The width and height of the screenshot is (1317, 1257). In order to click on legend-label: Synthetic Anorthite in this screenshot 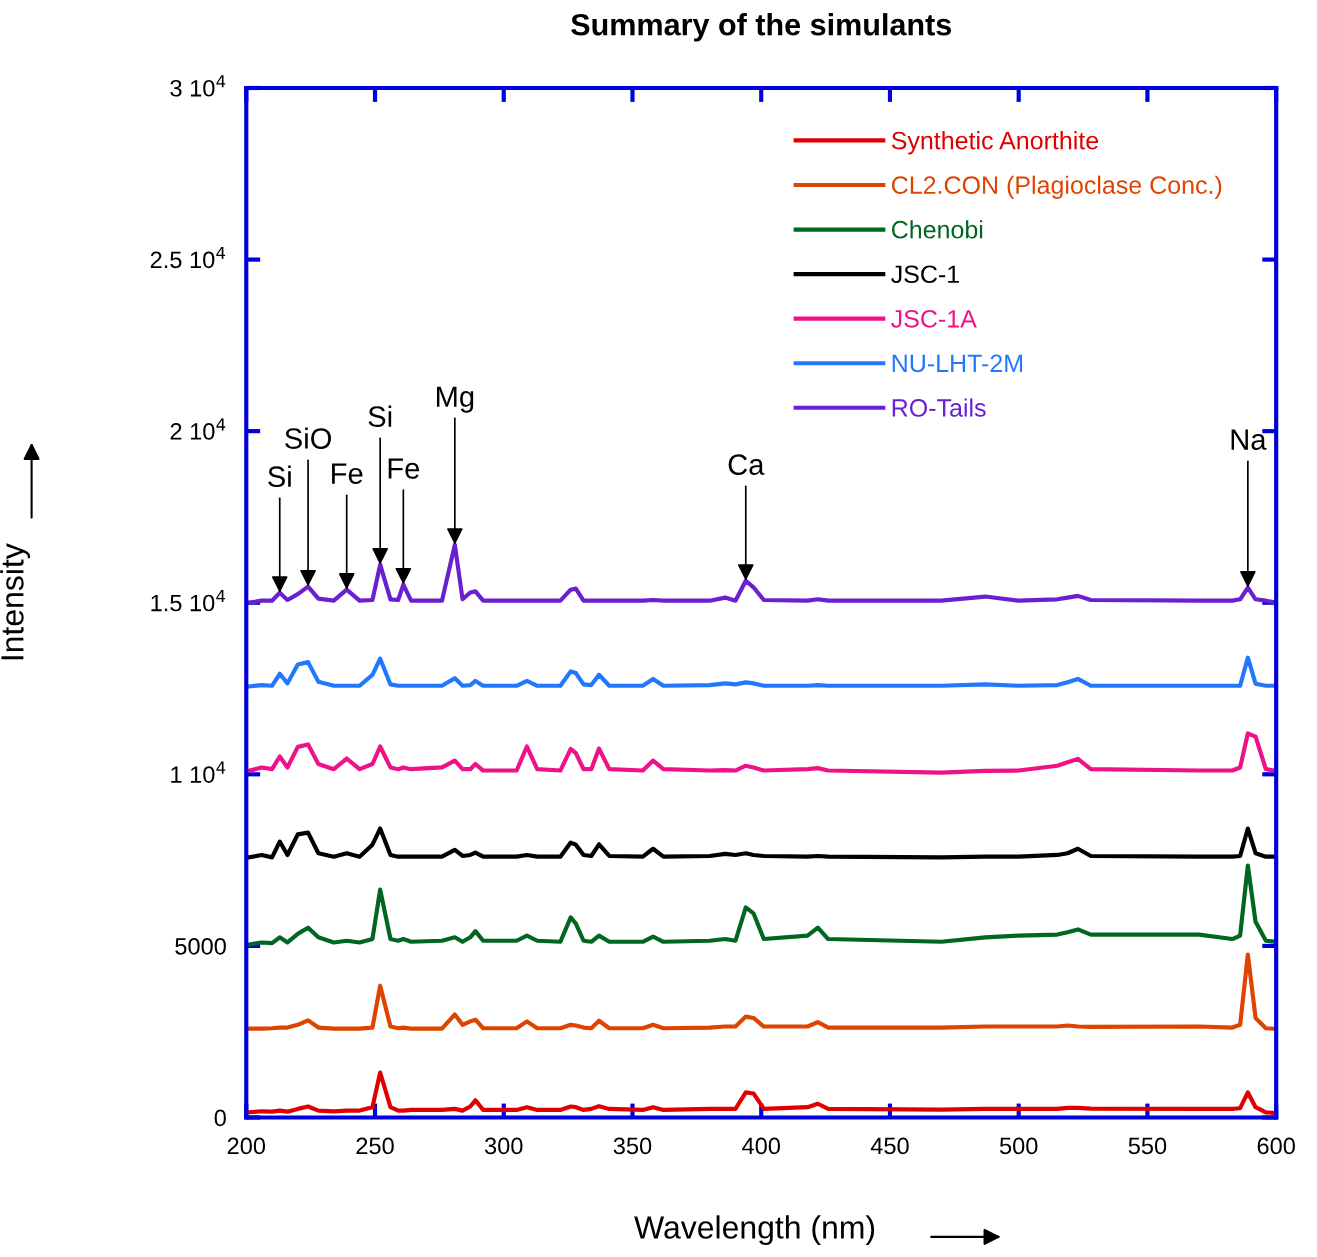, I will do `click(995, 143)`.